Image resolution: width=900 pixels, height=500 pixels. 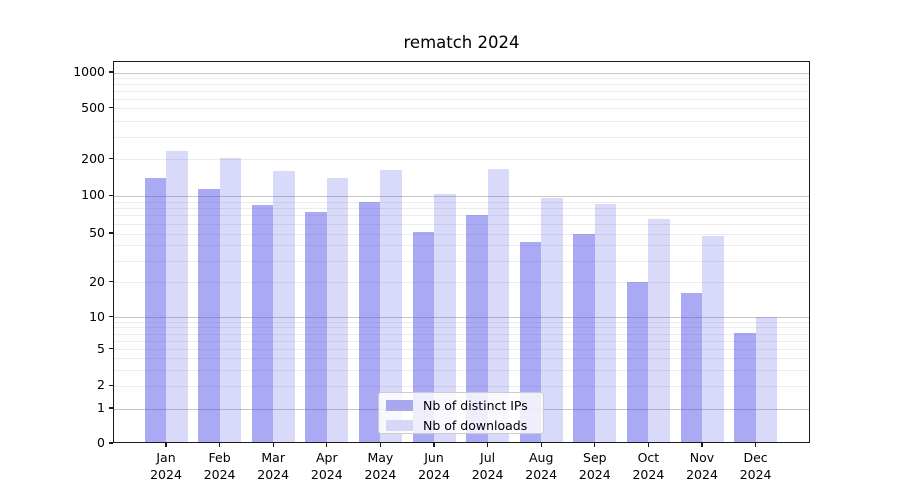 What do you see at coordinates (541, 466) in the screenshot?
I see `x-tick-label: Aug 2024` at bounding box center [541, 466].